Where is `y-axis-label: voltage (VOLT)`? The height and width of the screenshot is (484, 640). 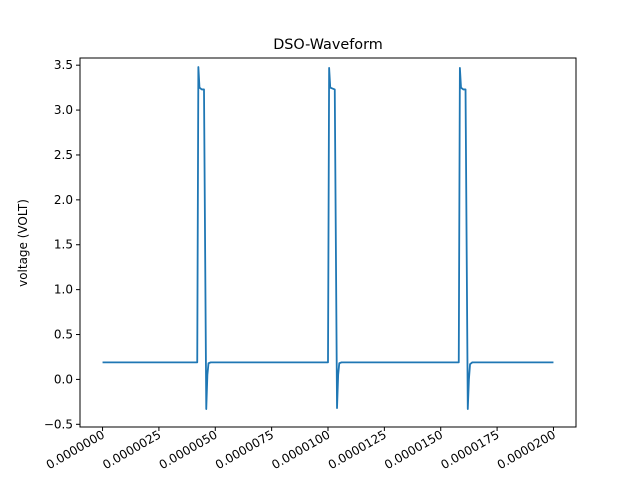
y-axis-label: voltage (VOLT) is located at coordinates (23, 243).